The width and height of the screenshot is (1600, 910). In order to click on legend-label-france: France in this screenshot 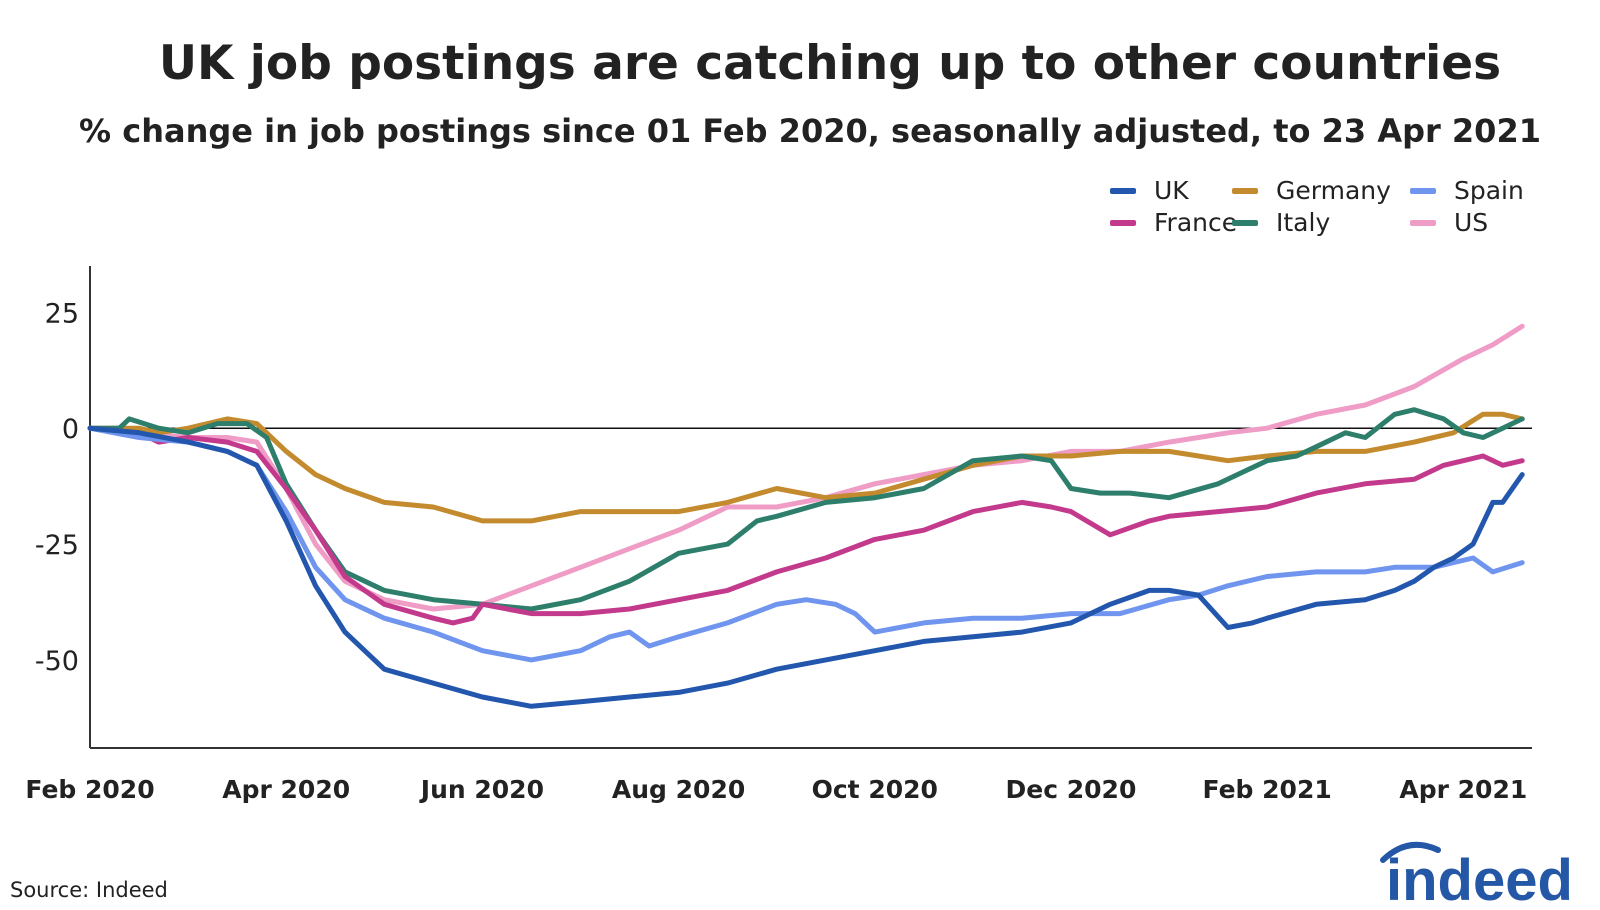, I will do `click(1196, 222)`.